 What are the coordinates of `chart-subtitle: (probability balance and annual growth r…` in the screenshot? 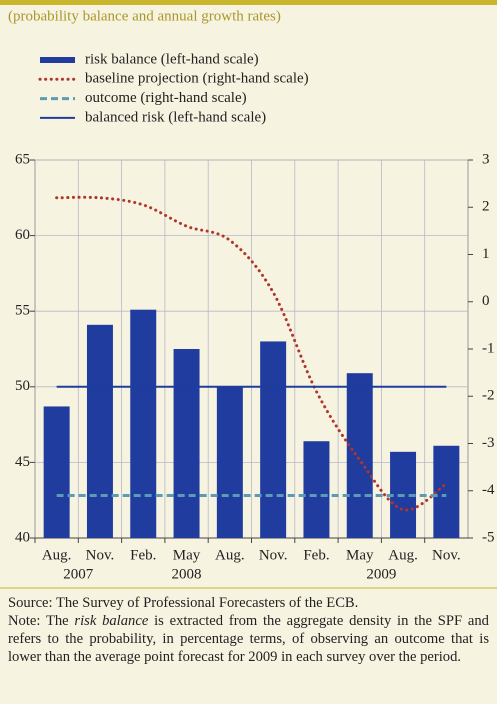 It's located at (144, 16).